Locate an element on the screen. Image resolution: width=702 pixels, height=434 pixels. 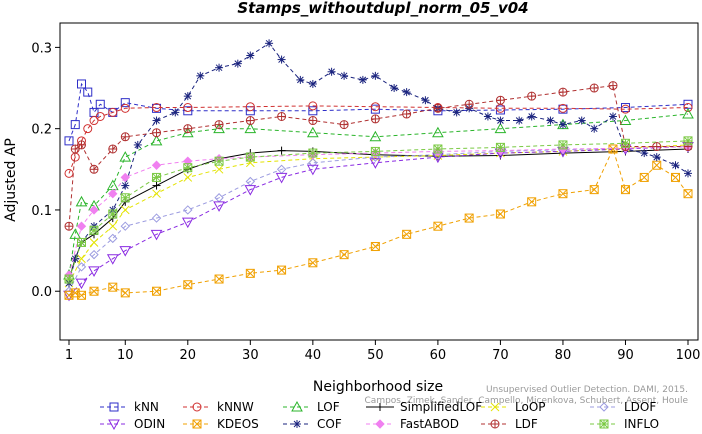
legend-label-knn: kNN is located at coordinates (146, 407).